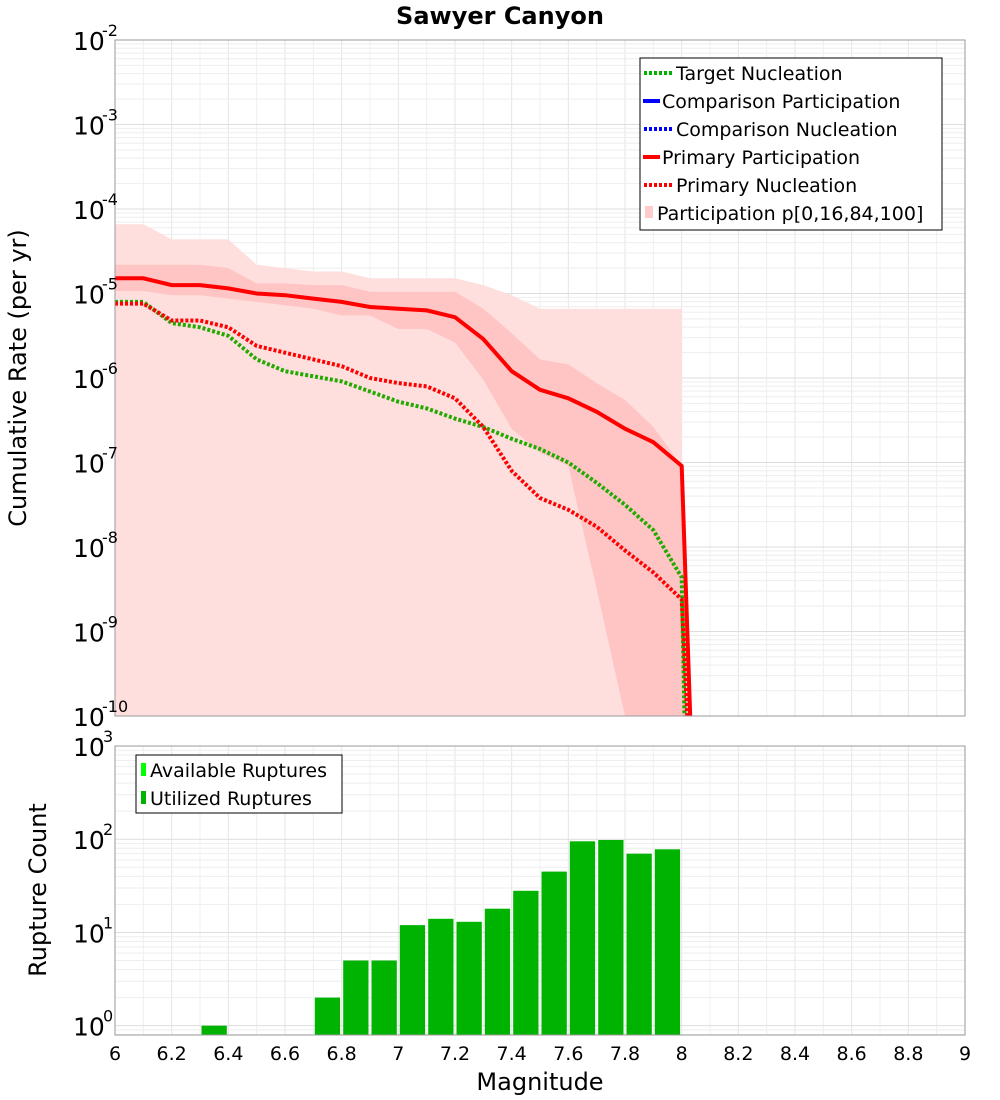  I want to click on rate-y-axis-label: Cumulative Rate (per yr), so click(18, 378).